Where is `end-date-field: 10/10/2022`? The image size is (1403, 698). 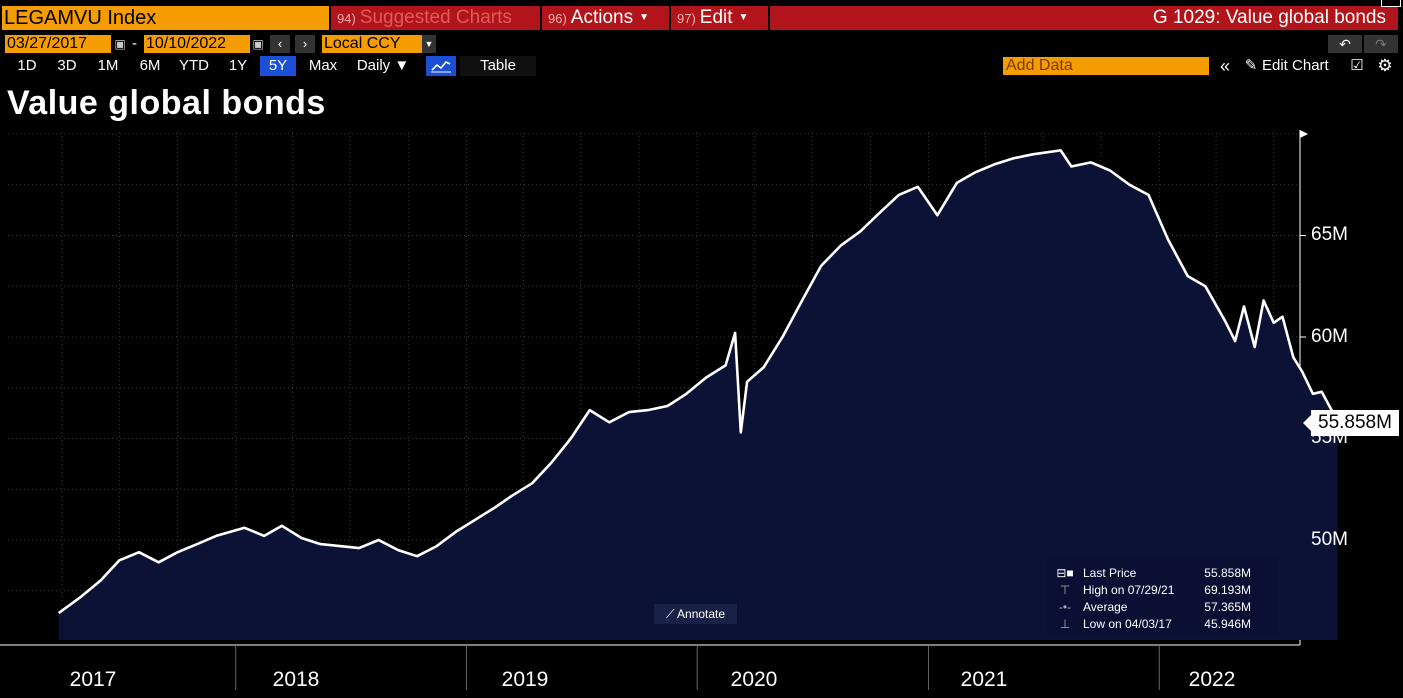
end-date-field: 10/10/2022 is located at coordinates (197, 44).